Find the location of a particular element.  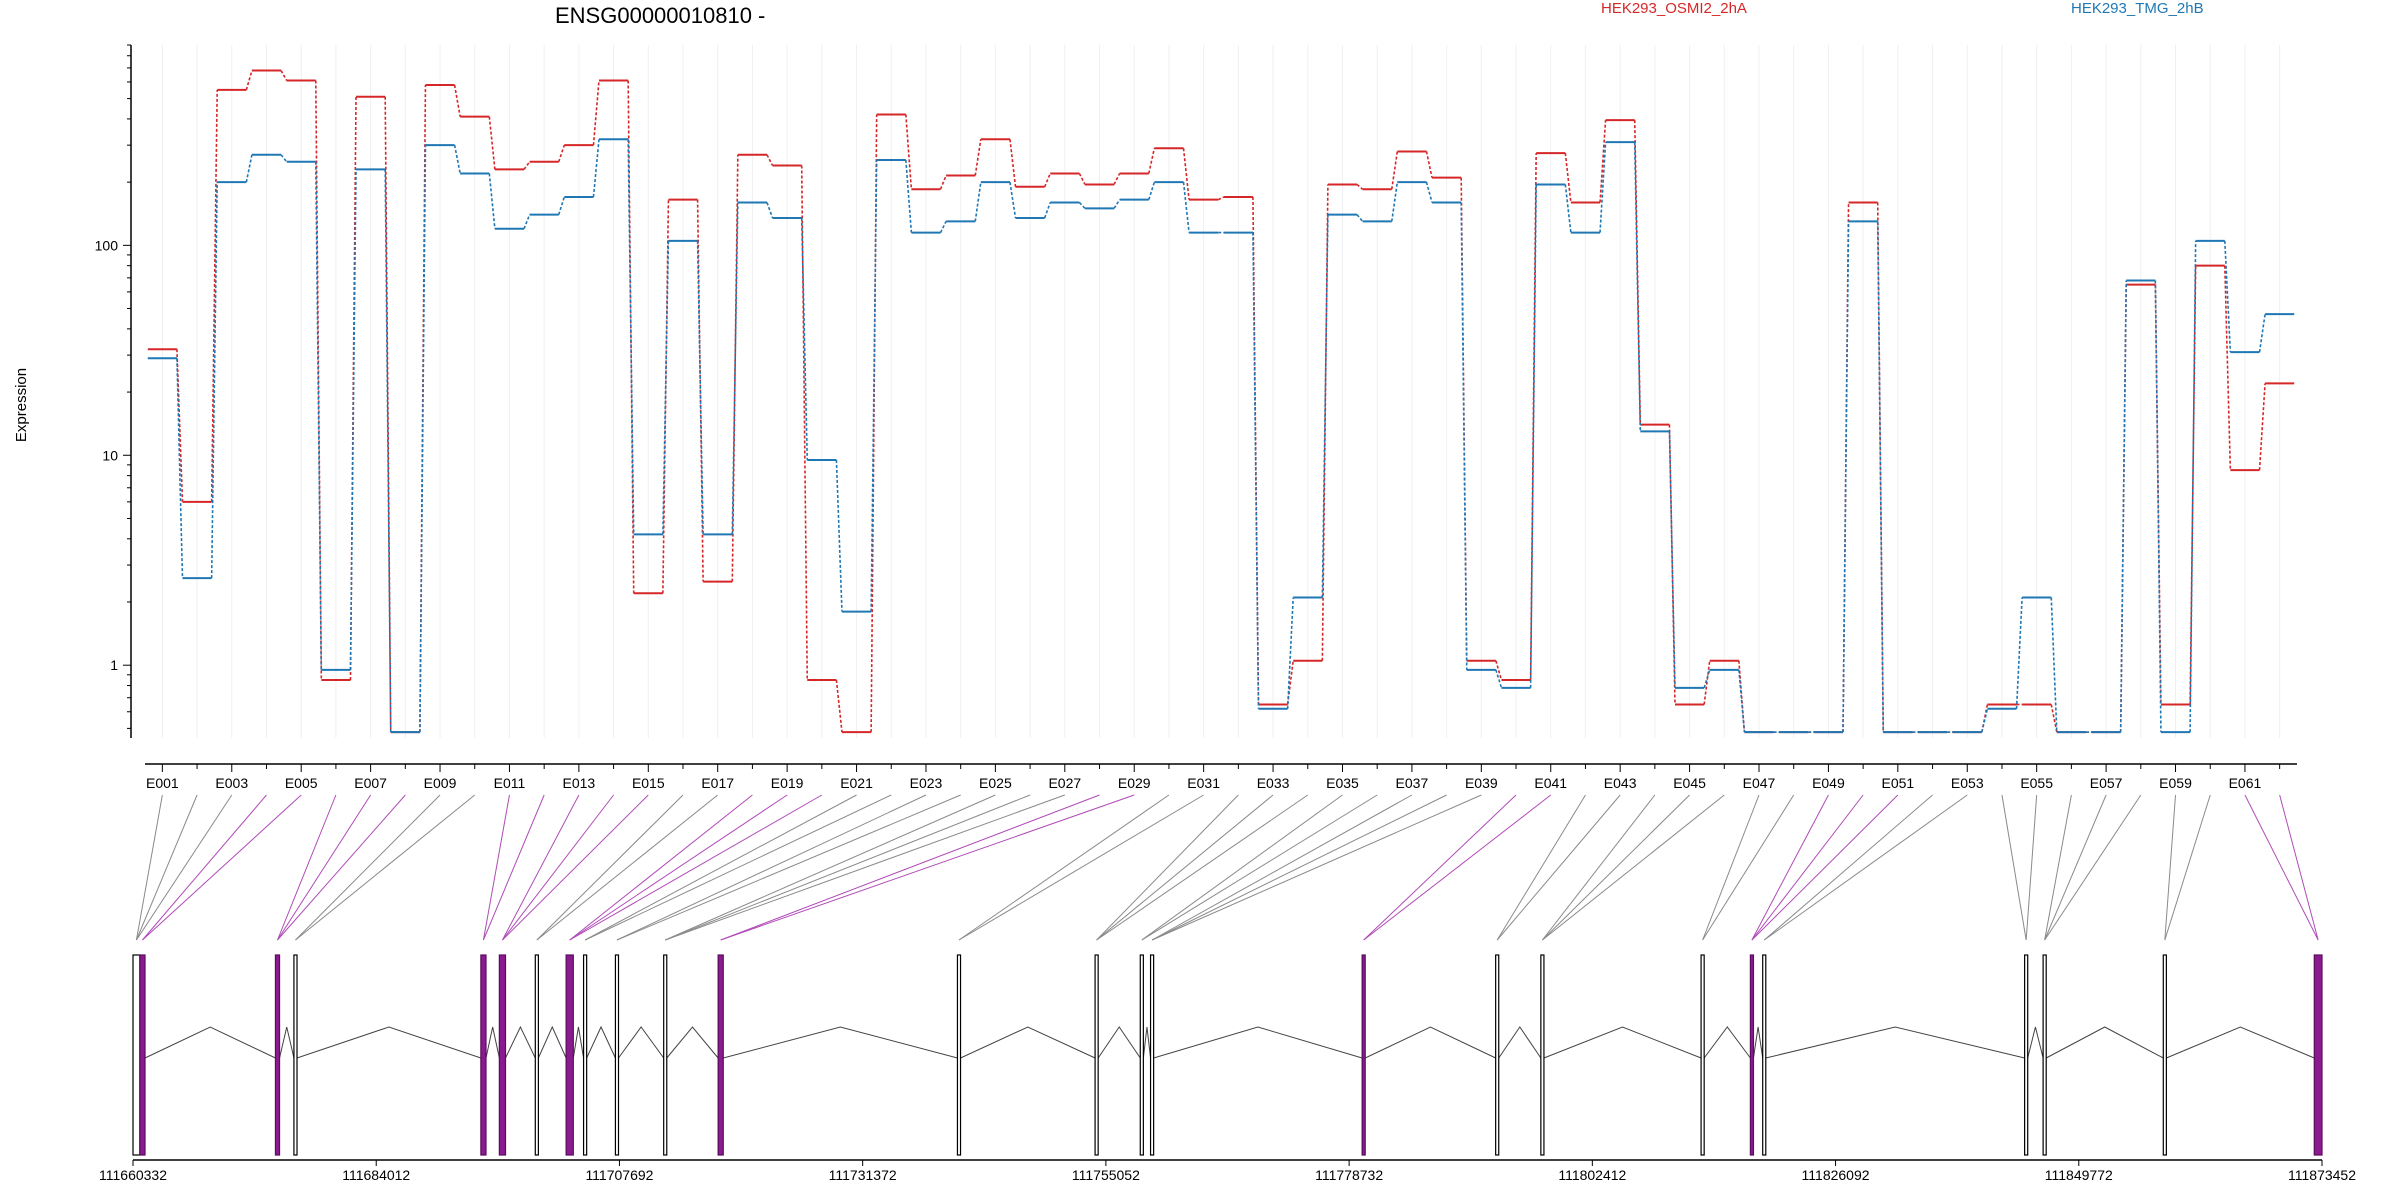

connector-E018 is located at coordinates (661, 867).